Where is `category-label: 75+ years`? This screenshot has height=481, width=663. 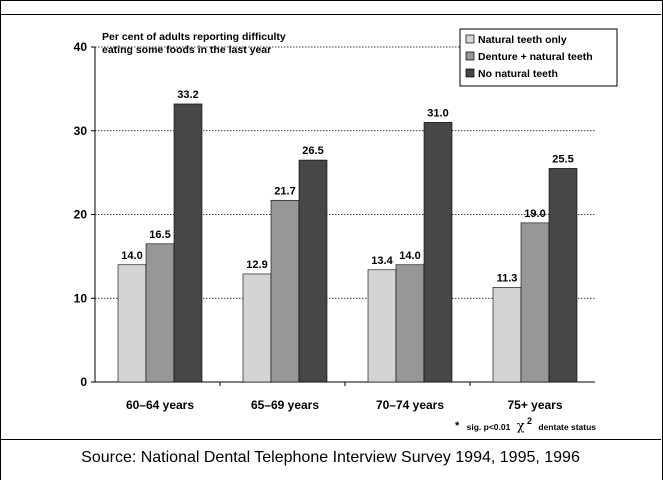
category-label: 75+ years is located at coordinates (534, 405).